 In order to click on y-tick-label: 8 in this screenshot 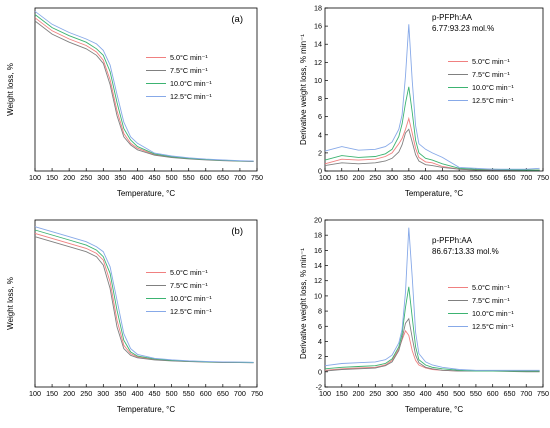, I will do `click(320, 98)`.